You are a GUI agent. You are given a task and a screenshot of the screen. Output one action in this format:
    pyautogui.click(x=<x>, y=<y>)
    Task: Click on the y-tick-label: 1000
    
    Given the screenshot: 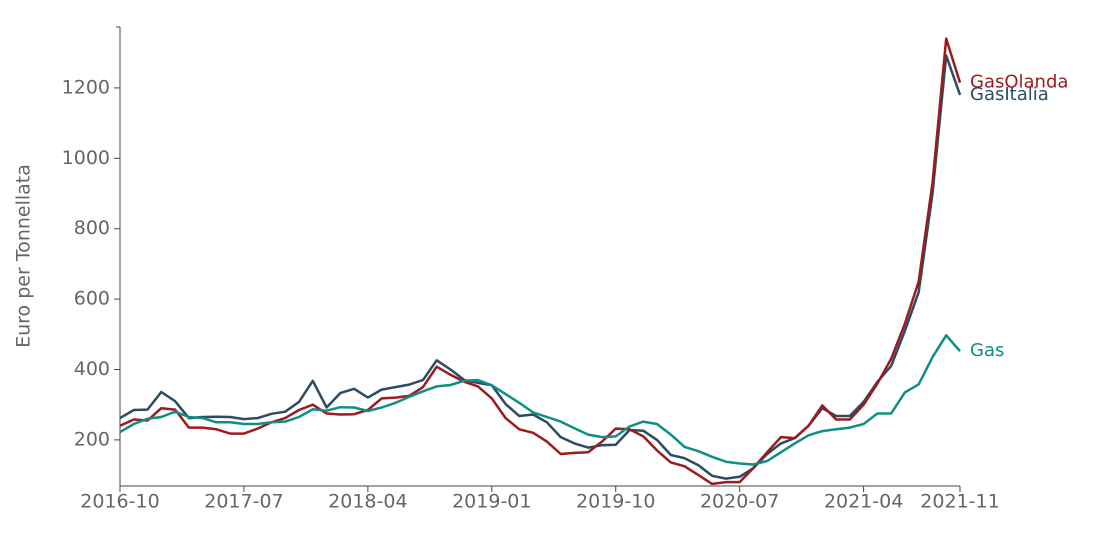 What is the action you would take?
    pyautogui.click(x=86, y=158)
    